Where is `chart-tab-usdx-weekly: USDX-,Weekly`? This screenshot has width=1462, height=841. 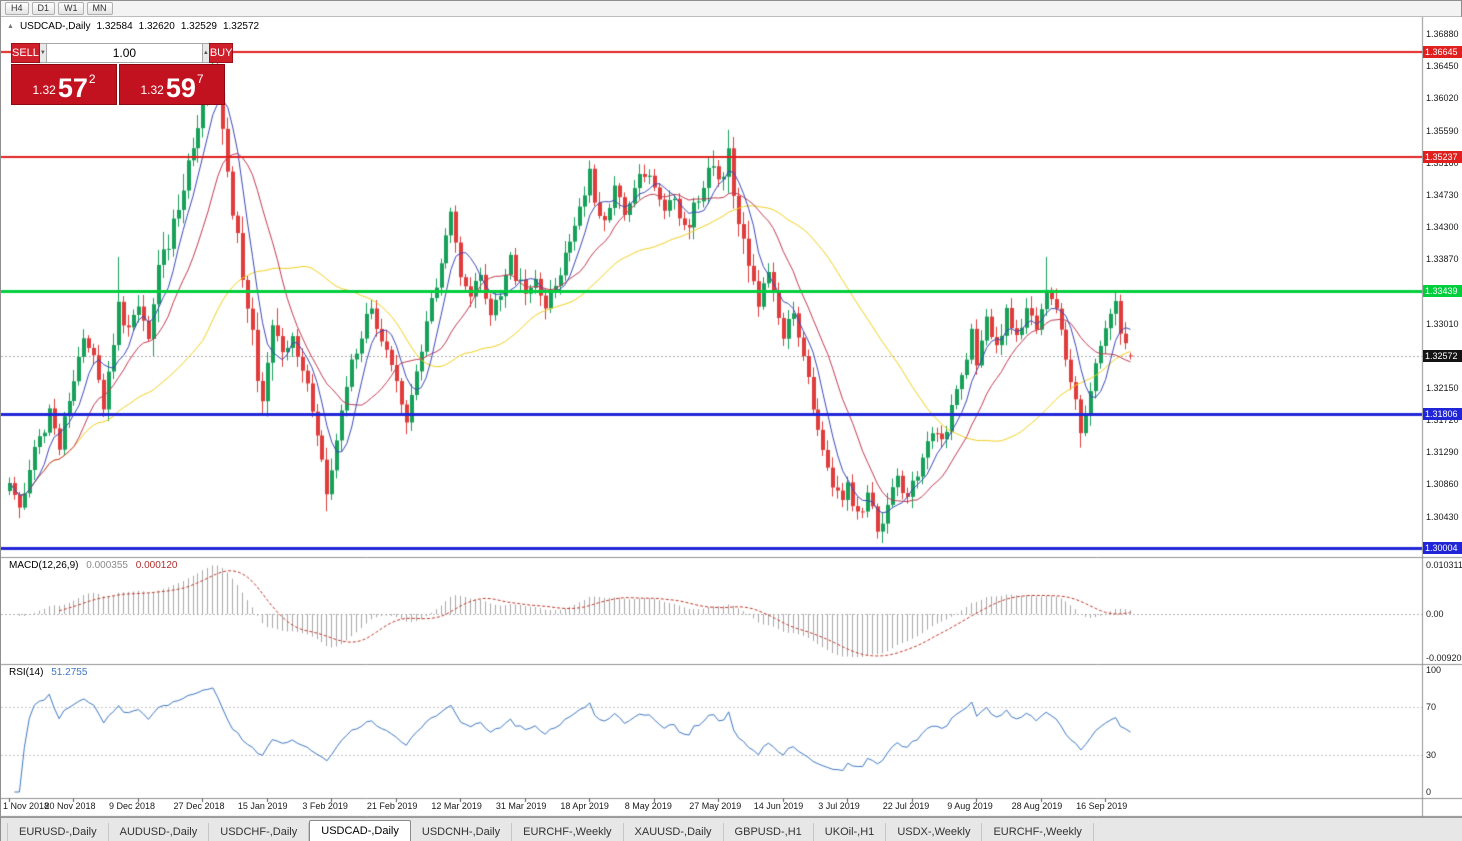 chart-tab-usdx-weekly: USDX-,Weekly is located at coordinates (934, 832).